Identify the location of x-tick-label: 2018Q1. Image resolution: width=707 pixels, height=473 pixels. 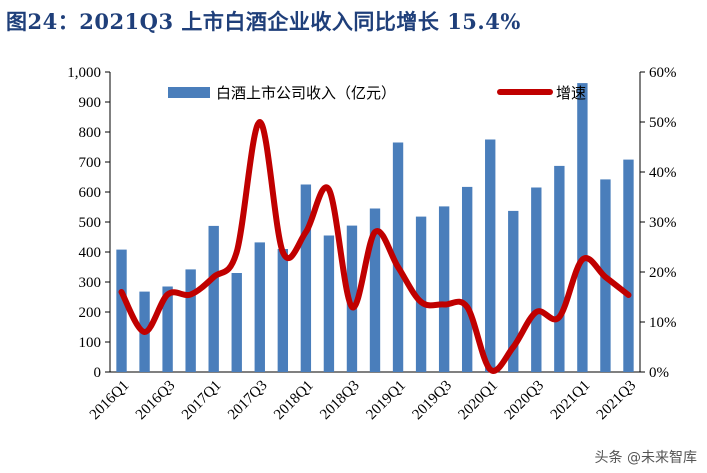
(293, 400).